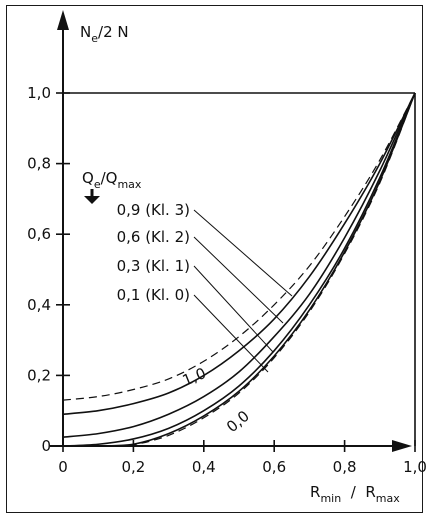  What do you see at coordinates (39, 305) in the screenshot?
I see `y-tick-label: 0,4` at bounding box center [39, 305].